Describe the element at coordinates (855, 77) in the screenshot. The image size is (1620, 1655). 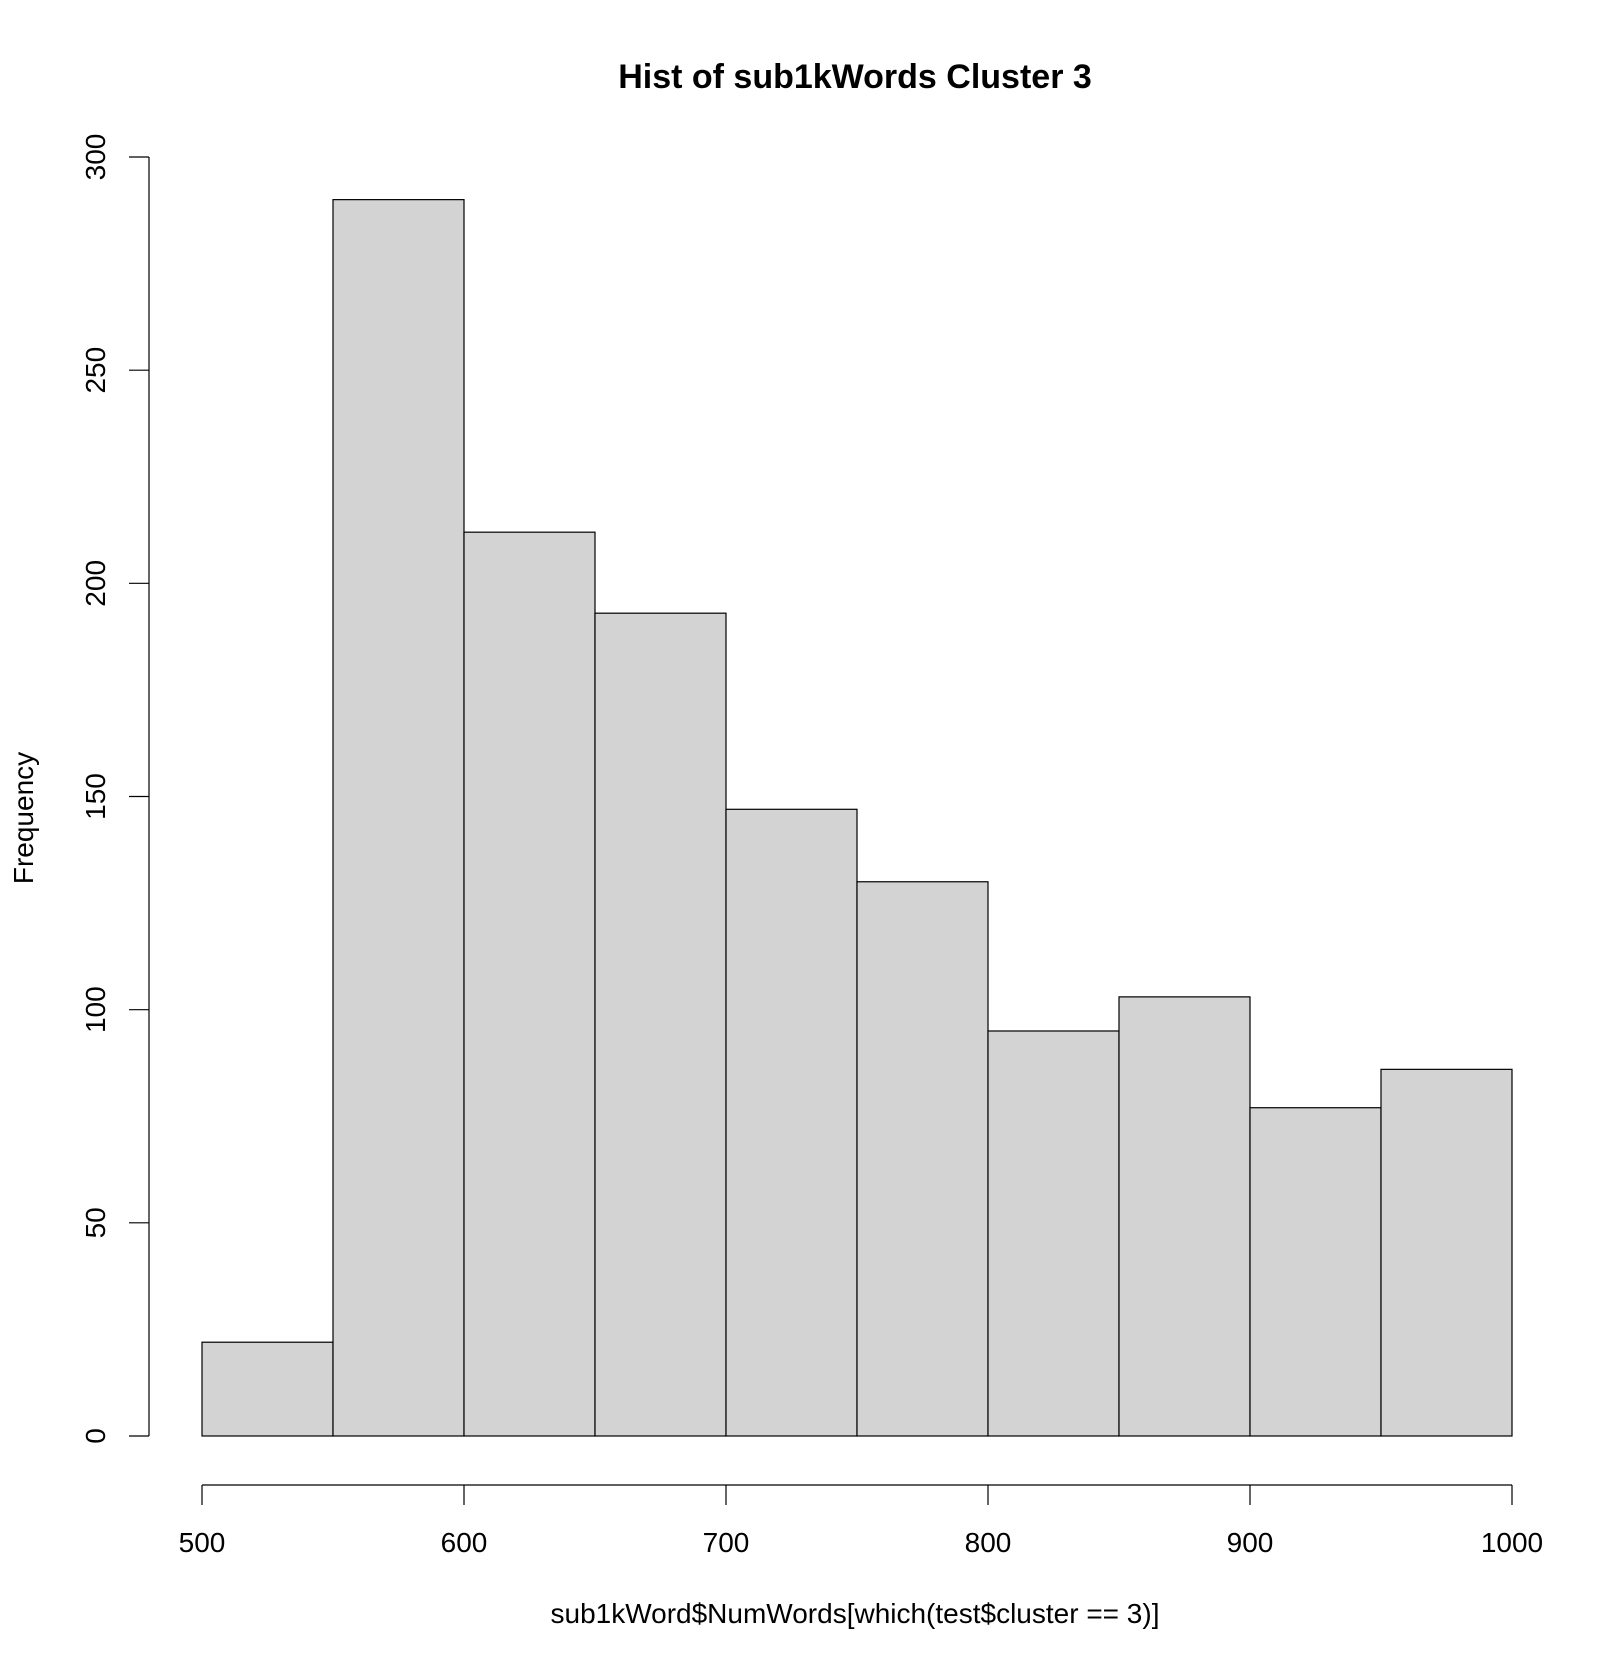
I see `chart-title: Hist of sub1kWords Cluster 3` at that location.